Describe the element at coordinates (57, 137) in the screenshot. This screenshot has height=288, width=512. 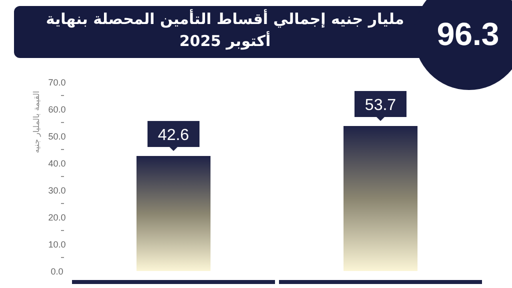
I see `y-tick-label: 50.0` at that location.